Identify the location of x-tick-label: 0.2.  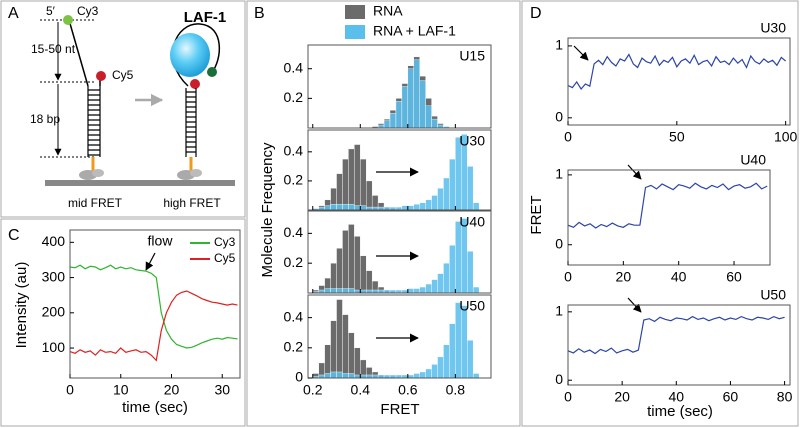
(313, 390).